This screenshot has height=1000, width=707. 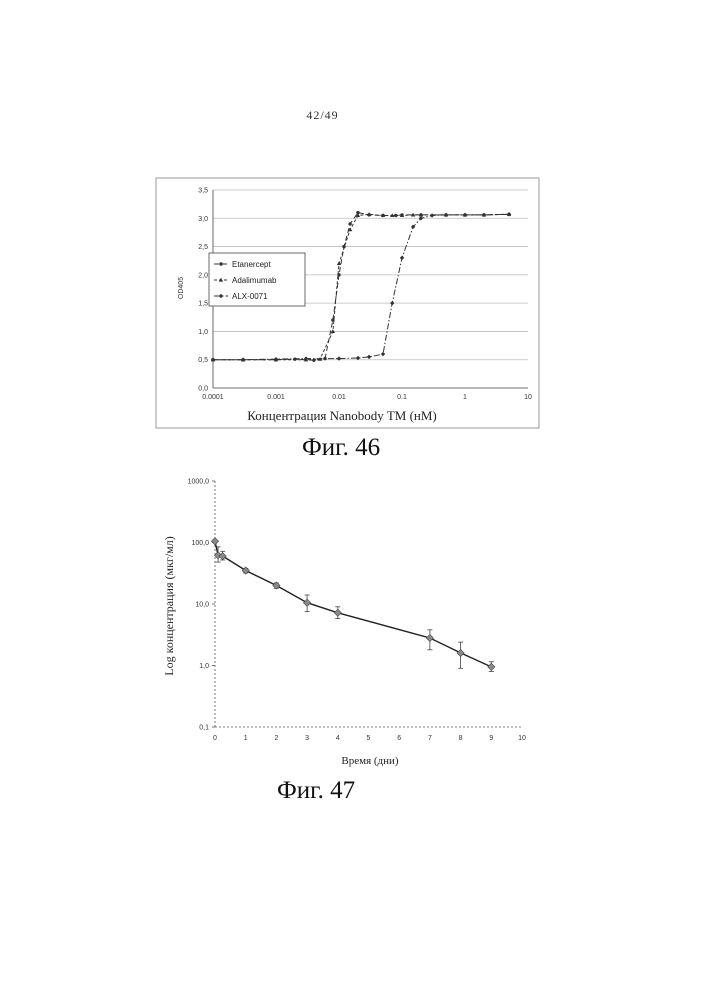 What do you see at coordinates (204, 728) in the screenshot?
I see `y-tick-label: 0,1` at bounding box center [204, 728].